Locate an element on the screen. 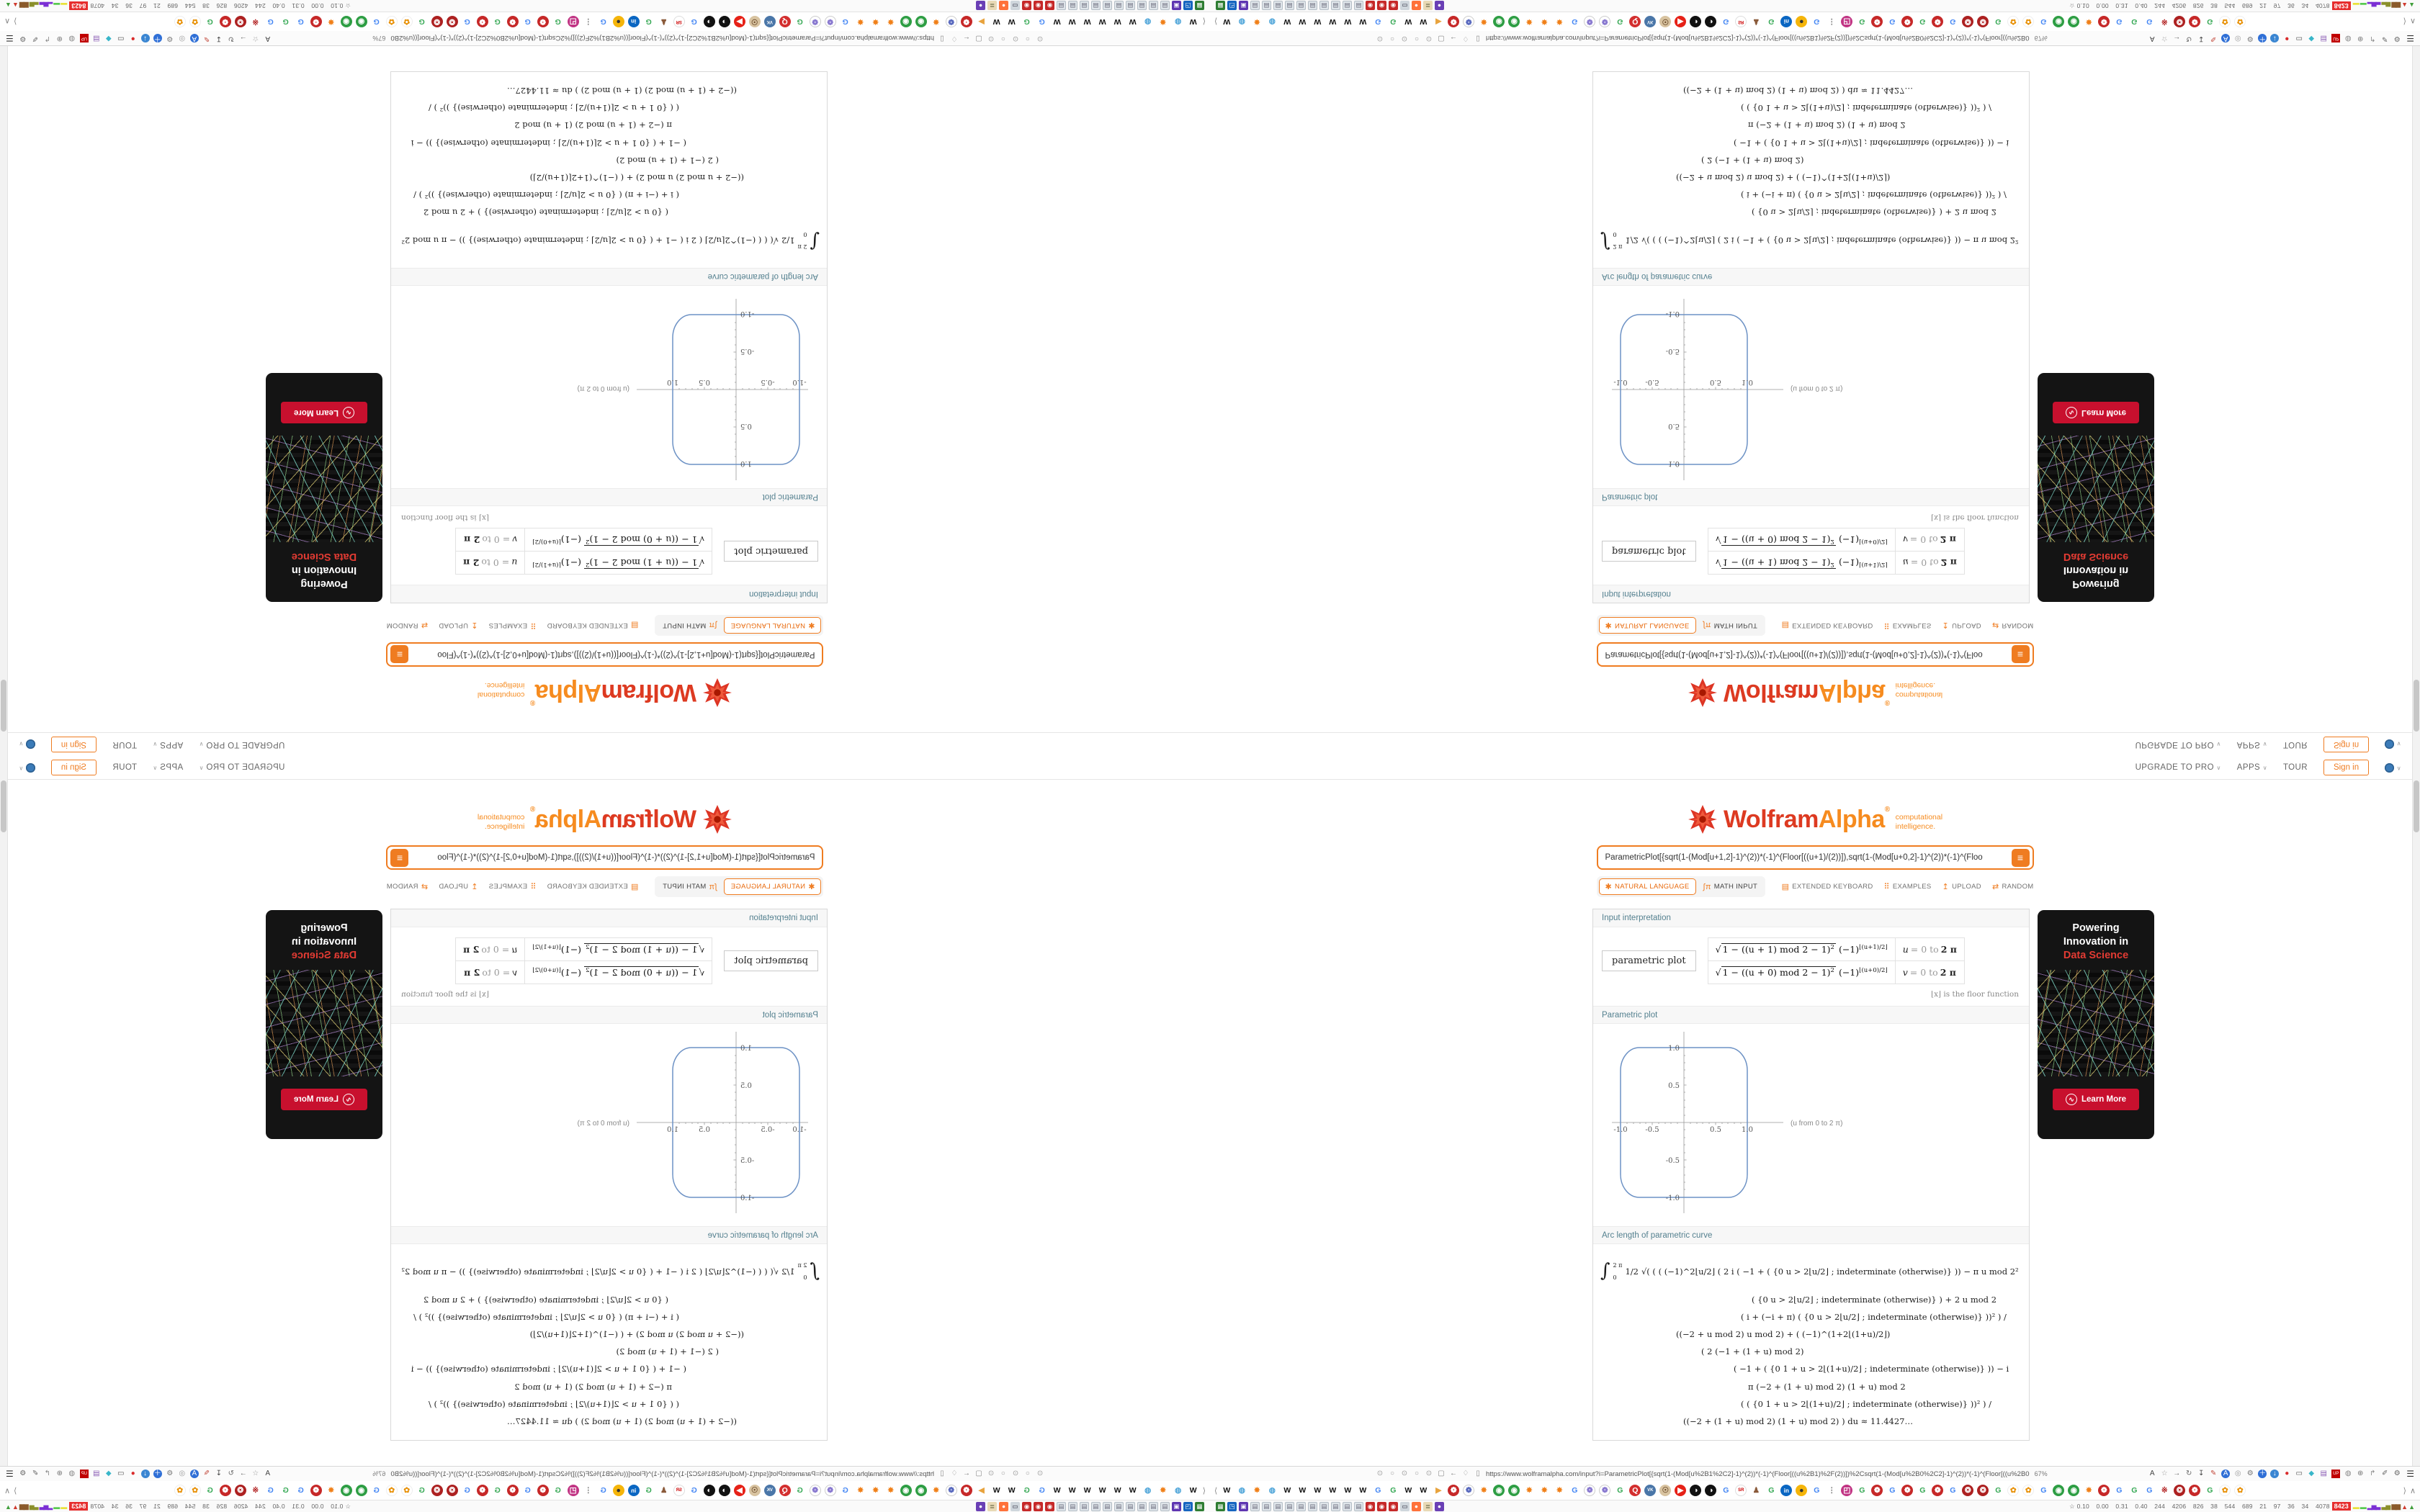 The height and width of the screenshot is (1512, 2420). toolbar-icon: ↻ is located at coordinates (231, 1473).